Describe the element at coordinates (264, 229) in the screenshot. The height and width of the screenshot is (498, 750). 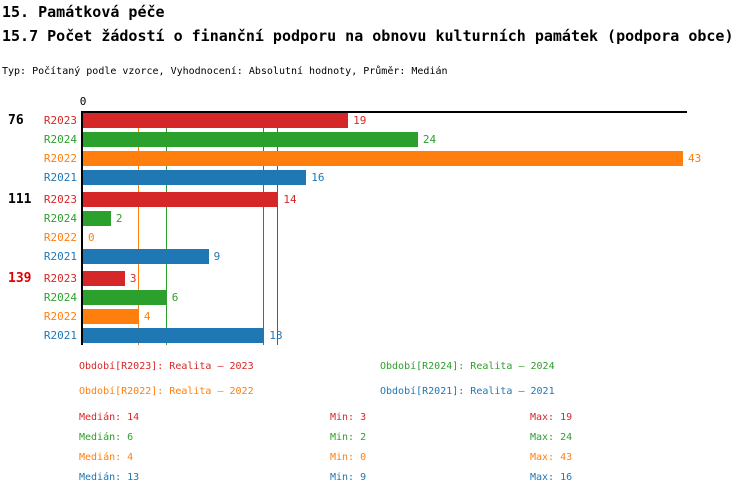
I see `median-gridline-r2021` at that location.